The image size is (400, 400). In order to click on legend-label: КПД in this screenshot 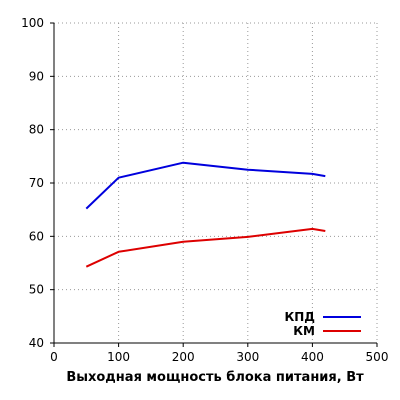, I will do `click(299, 317)`.